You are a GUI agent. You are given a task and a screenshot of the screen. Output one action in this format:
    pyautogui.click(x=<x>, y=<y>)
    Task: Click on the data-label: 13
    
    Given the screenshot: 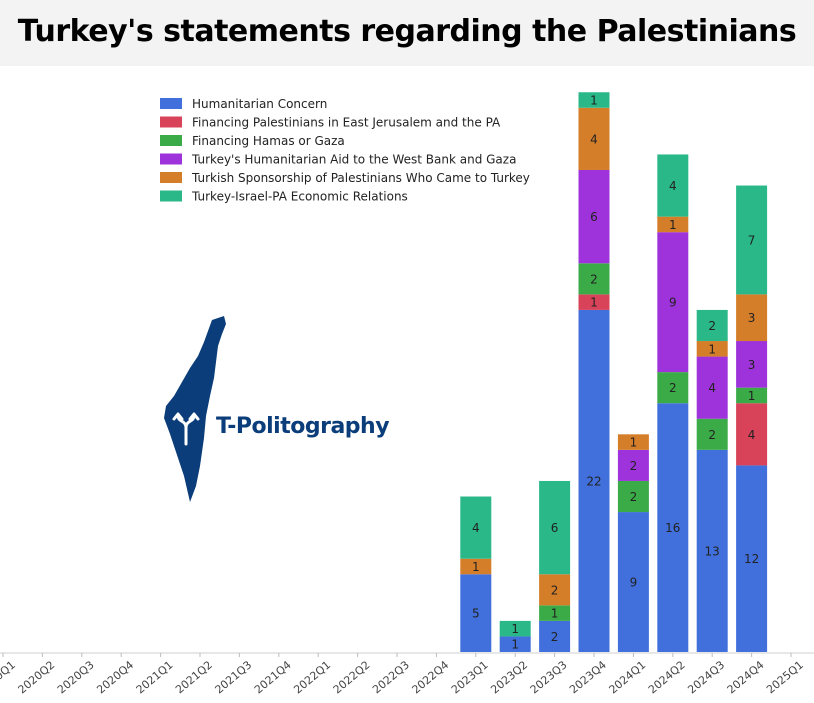 What is the action you would take?
    pyautogui.click(x=712, y=551)
    